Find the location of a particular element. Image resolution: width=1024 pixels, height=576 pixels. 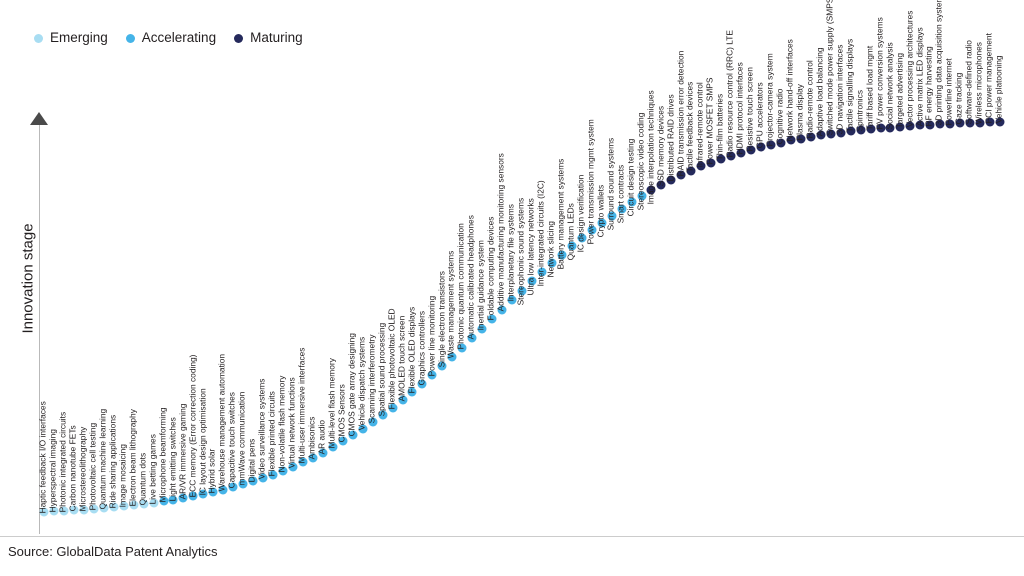

legend-item-maturing: Maturing is located at coordinates (268, 38).